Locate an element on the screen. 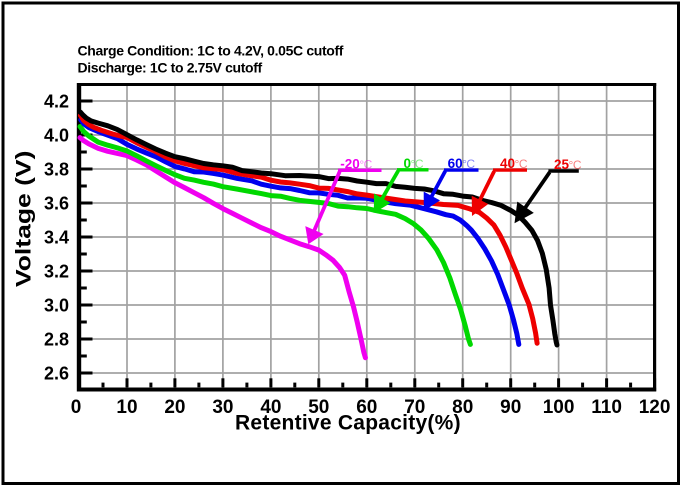  svg-text: 40 is located at coordinates (270, 407).